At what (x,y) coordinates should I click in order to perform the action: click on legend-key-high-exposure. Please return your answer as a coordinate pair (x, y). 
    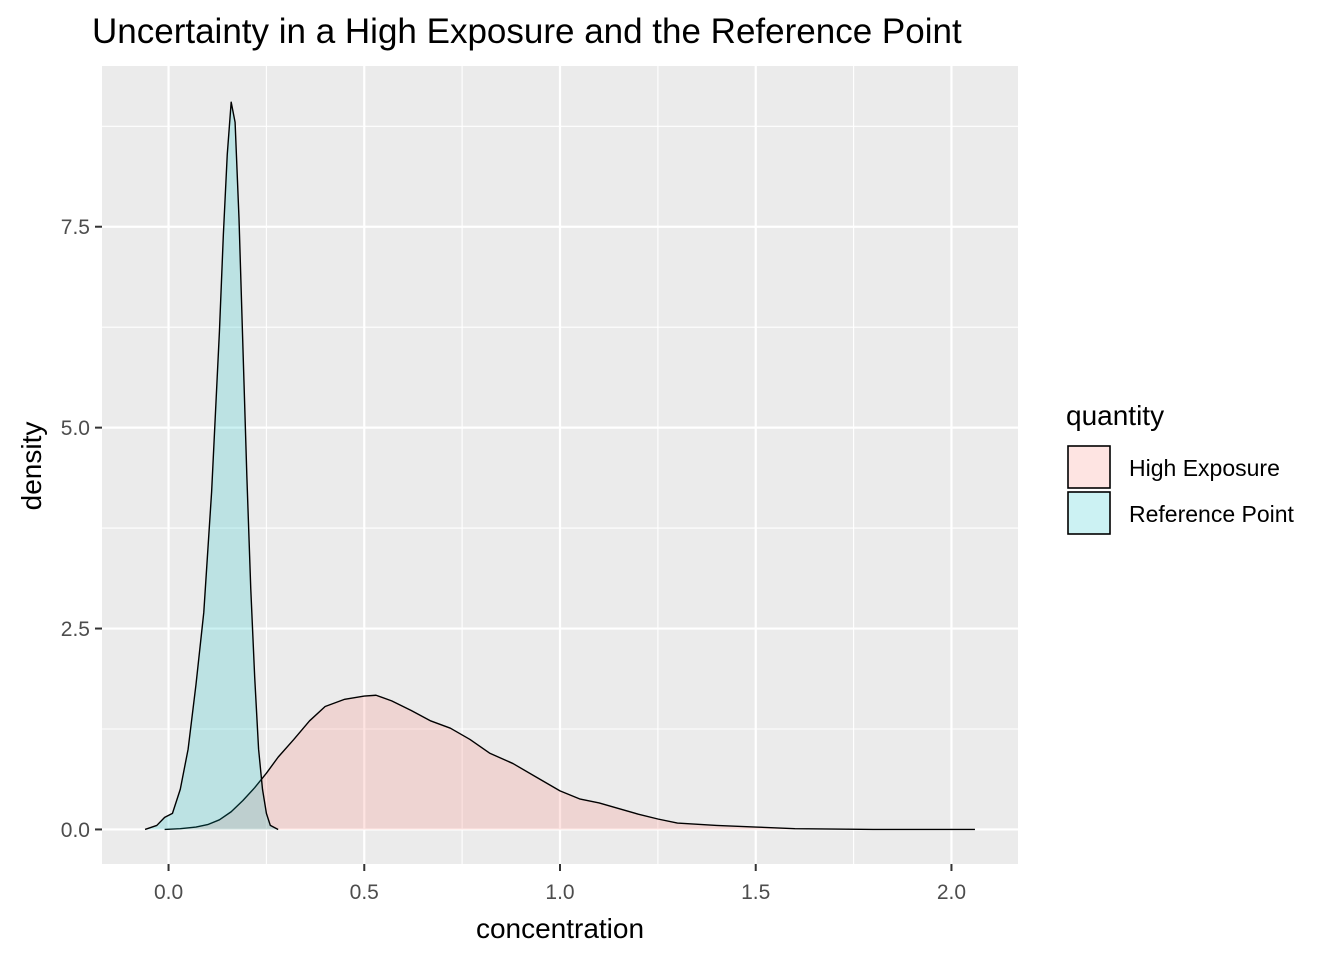
    Looking at the image, I should click on (1089, 467).